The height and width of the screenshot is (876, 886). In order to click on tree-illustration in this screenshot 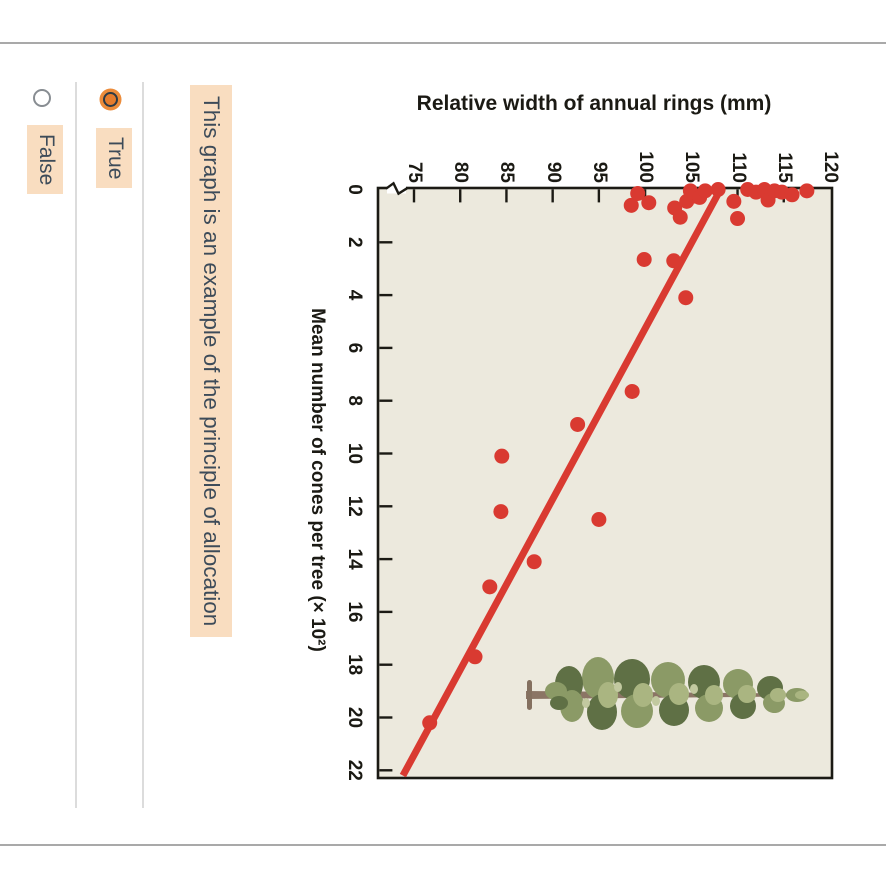, I will do `click(667, 693)`.